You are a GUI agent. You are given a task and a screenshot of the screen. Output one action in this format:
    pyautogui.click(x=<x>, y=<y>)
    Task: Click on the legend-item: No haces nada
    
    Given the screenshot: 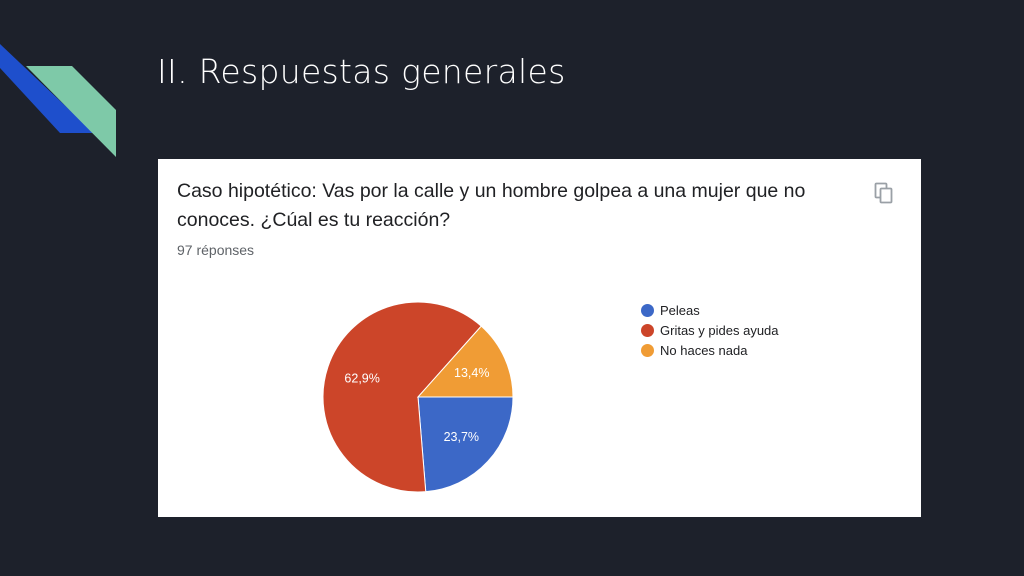 What is the action you would take?
    pyautogui.click(x=710, y=350)
    